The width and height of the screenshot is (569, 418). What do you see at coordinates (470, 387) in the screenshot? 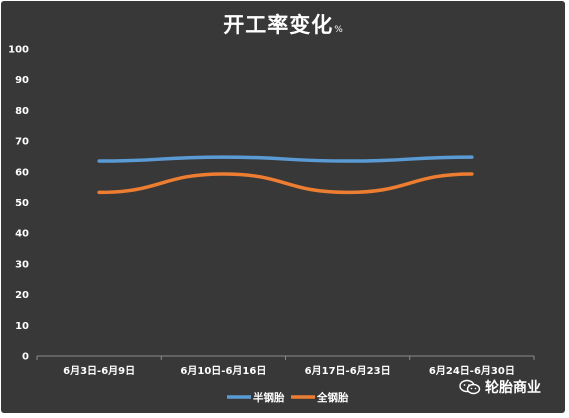
I see `wechat-icon` at bounding box center [470, 387].